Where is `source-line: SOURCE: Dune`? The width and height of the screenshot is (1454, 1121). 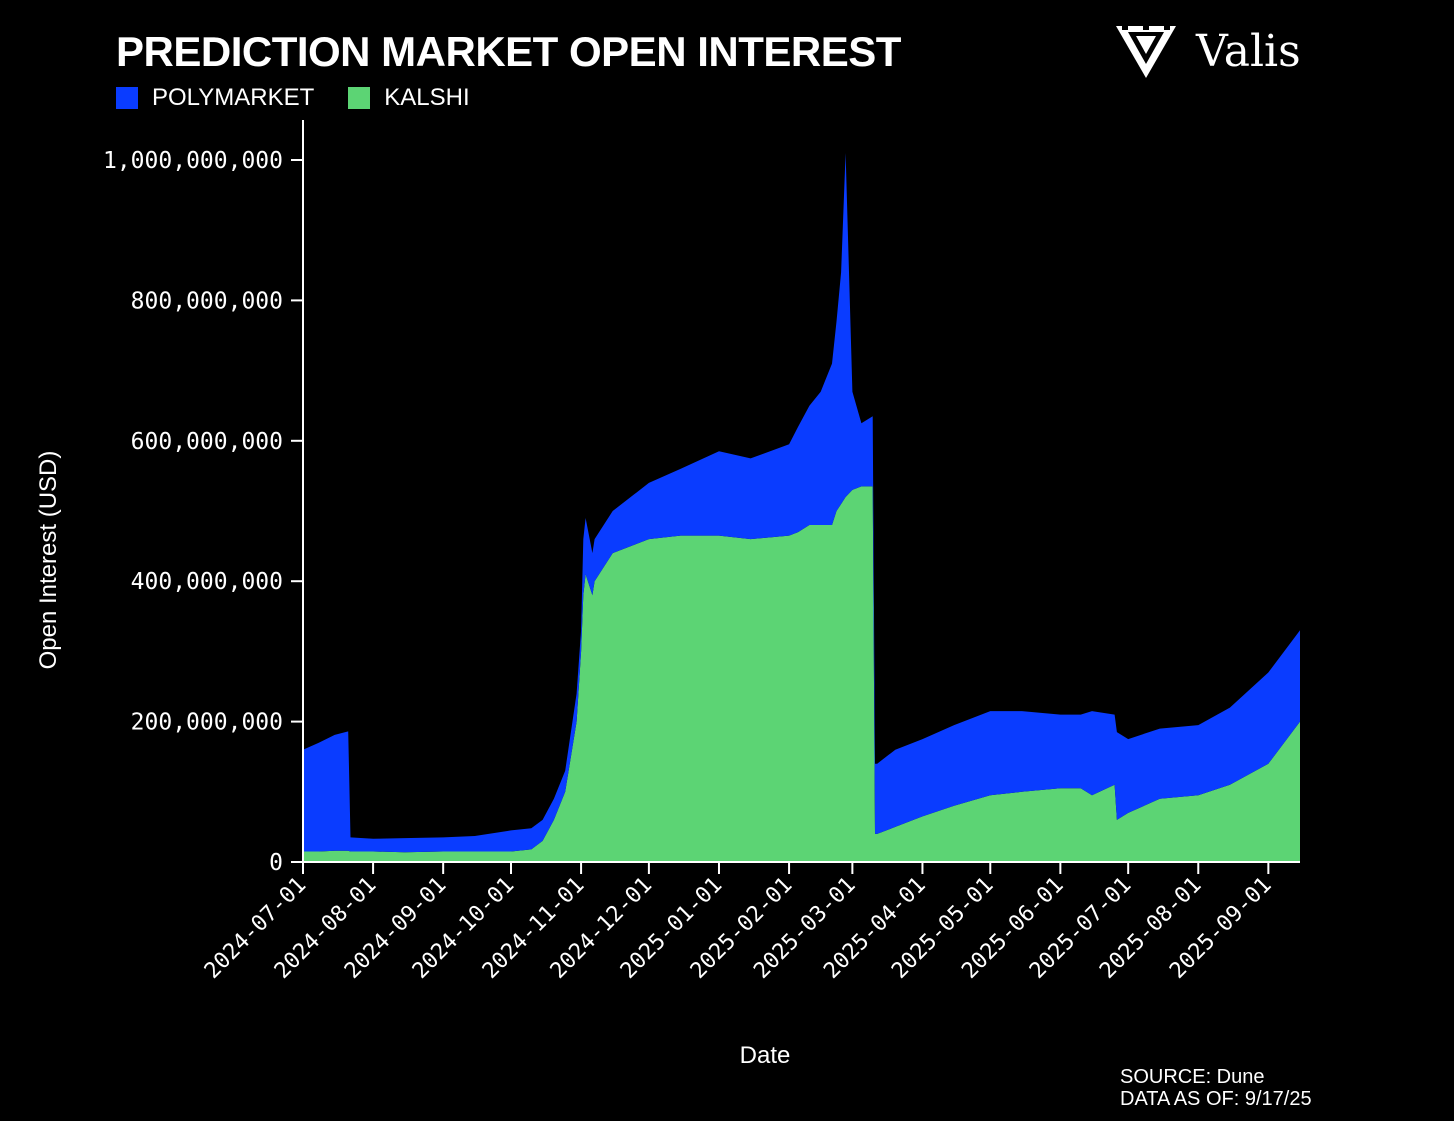 source-line: SOURCE: Dune is located at coordinates (1192, 1077).